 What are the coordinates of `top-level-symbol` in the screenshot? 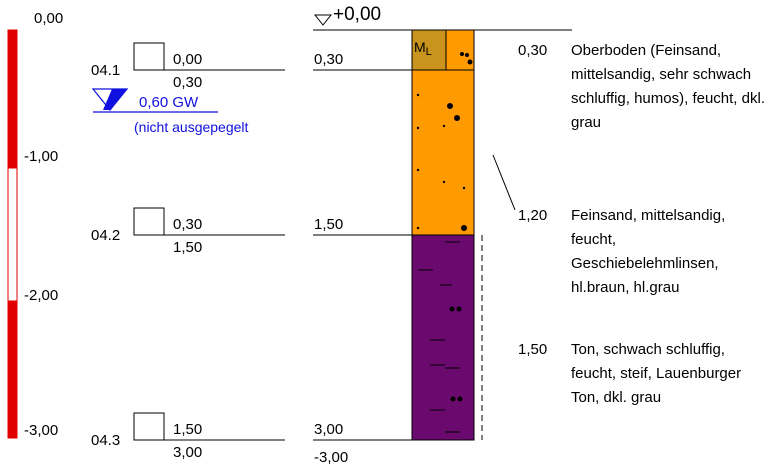 It's located at (323, 20).